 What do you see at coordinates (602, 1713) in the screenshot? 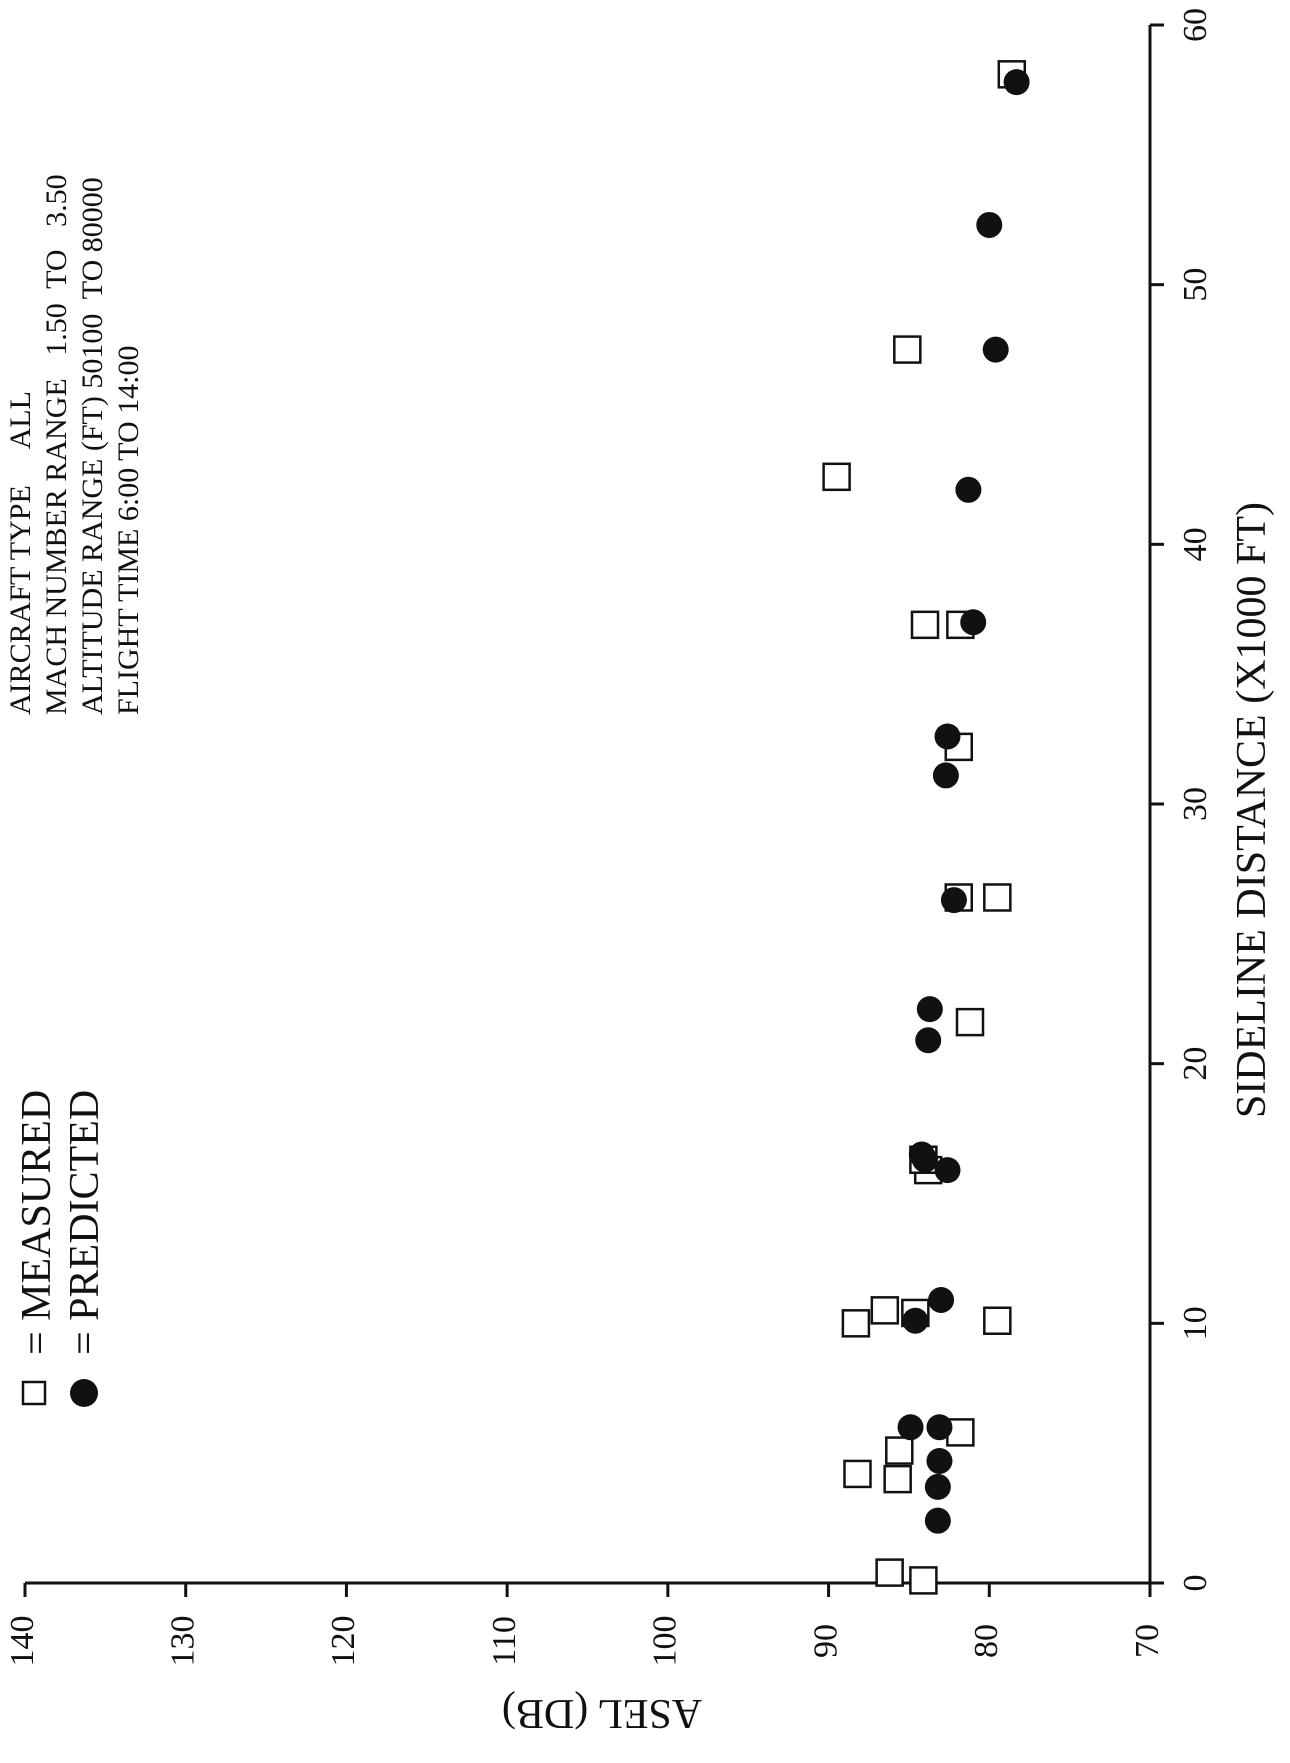
I see `y-axis-title: ASEL (DB)` at bounding box center [602, 1713].